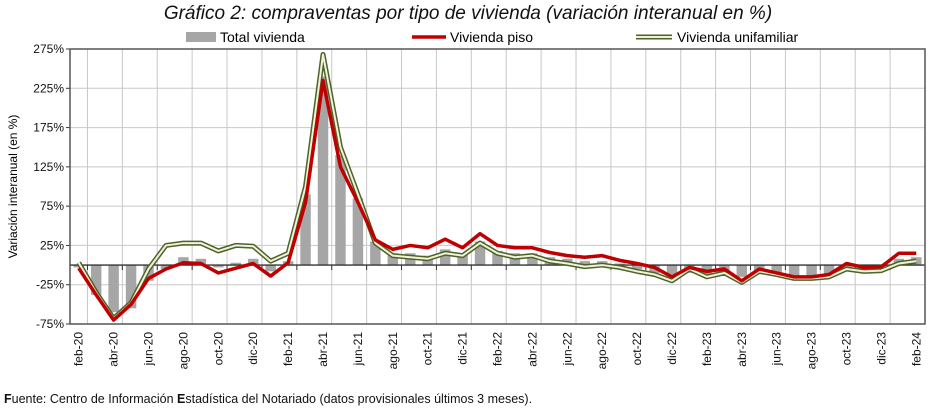  I want to click on x-tick-label: abr-20, so click(114, 349).